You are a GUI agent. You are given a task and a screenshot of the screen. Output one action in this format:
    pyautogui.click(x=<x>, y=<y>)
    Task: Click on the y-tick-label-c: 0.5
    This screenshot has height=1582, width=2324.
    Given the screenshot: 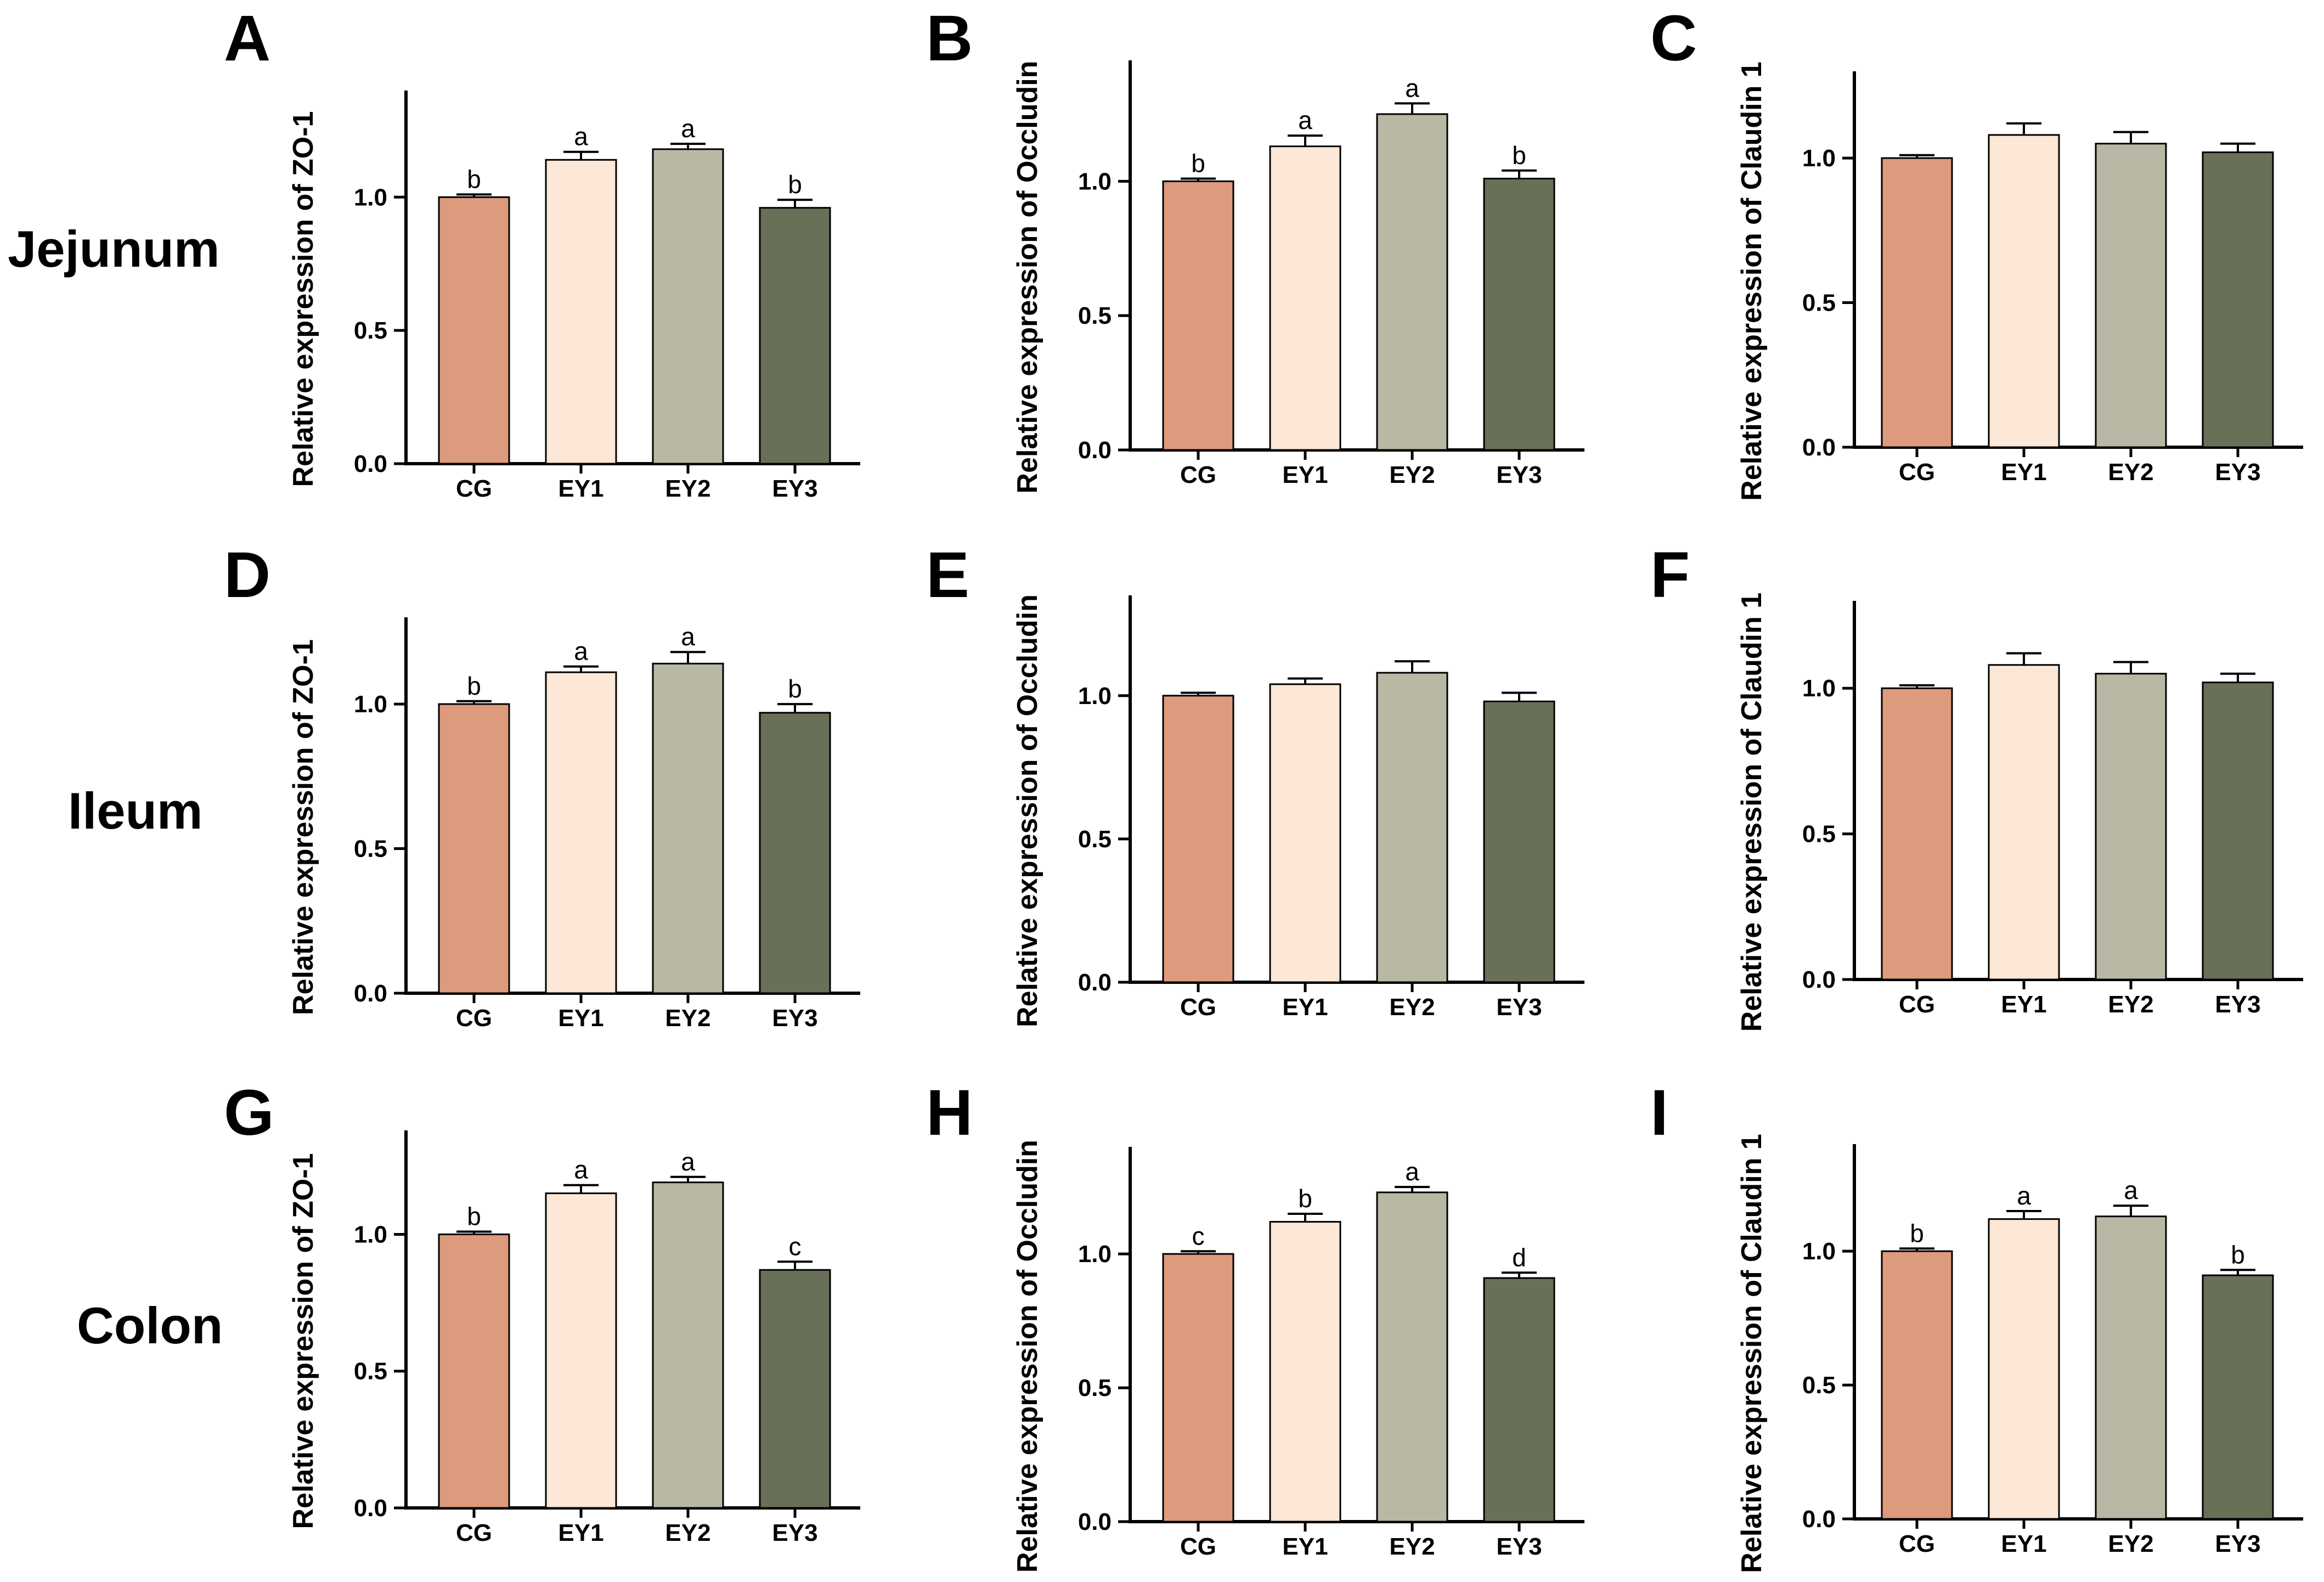 What is the action you would take?
    pyautogui.click(x=1819, y=304)
    